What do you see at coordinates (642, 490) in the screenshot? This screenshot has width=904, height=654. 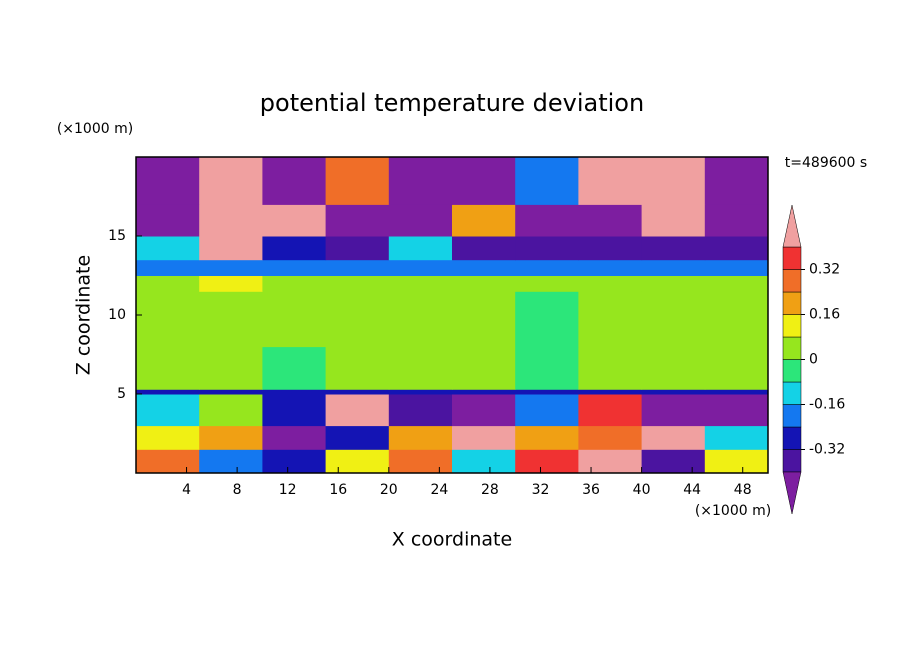 I see `x-tick-label: 40` at bounding box center [642, 490].